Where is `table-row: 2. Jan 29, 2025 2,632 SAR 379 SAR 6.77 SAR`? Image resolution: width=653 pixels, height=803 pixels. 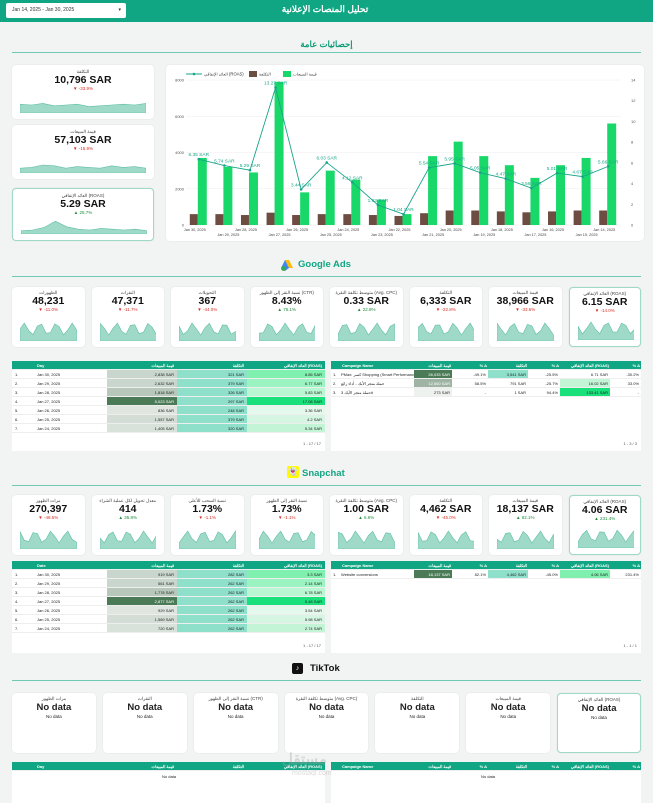
table-row: 2. Jan 29, 2025 2,632 SAR 379 SAR 6.77 SAR is located at coordinates (168, 383).